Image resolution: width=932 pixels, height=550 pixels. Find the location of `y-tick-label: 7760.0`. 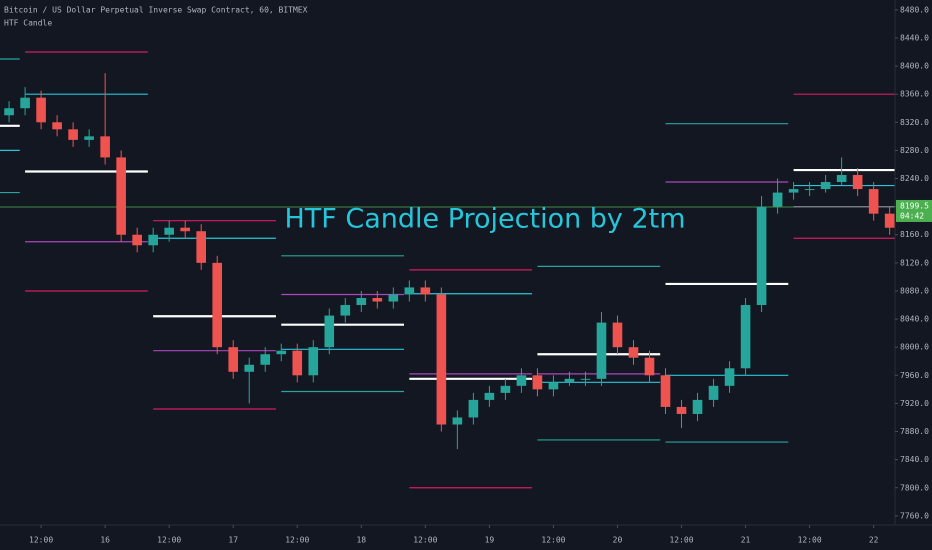

y-tick-label: 7760.0 is located at coordinates (914, 515).